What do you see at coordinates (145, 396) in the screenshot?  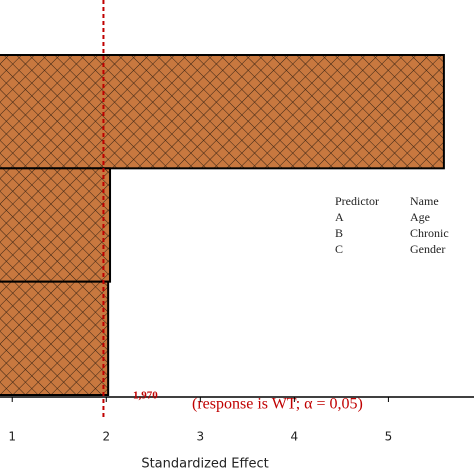 I see `reference-label: 1,970` at bounding box center [145, 396].